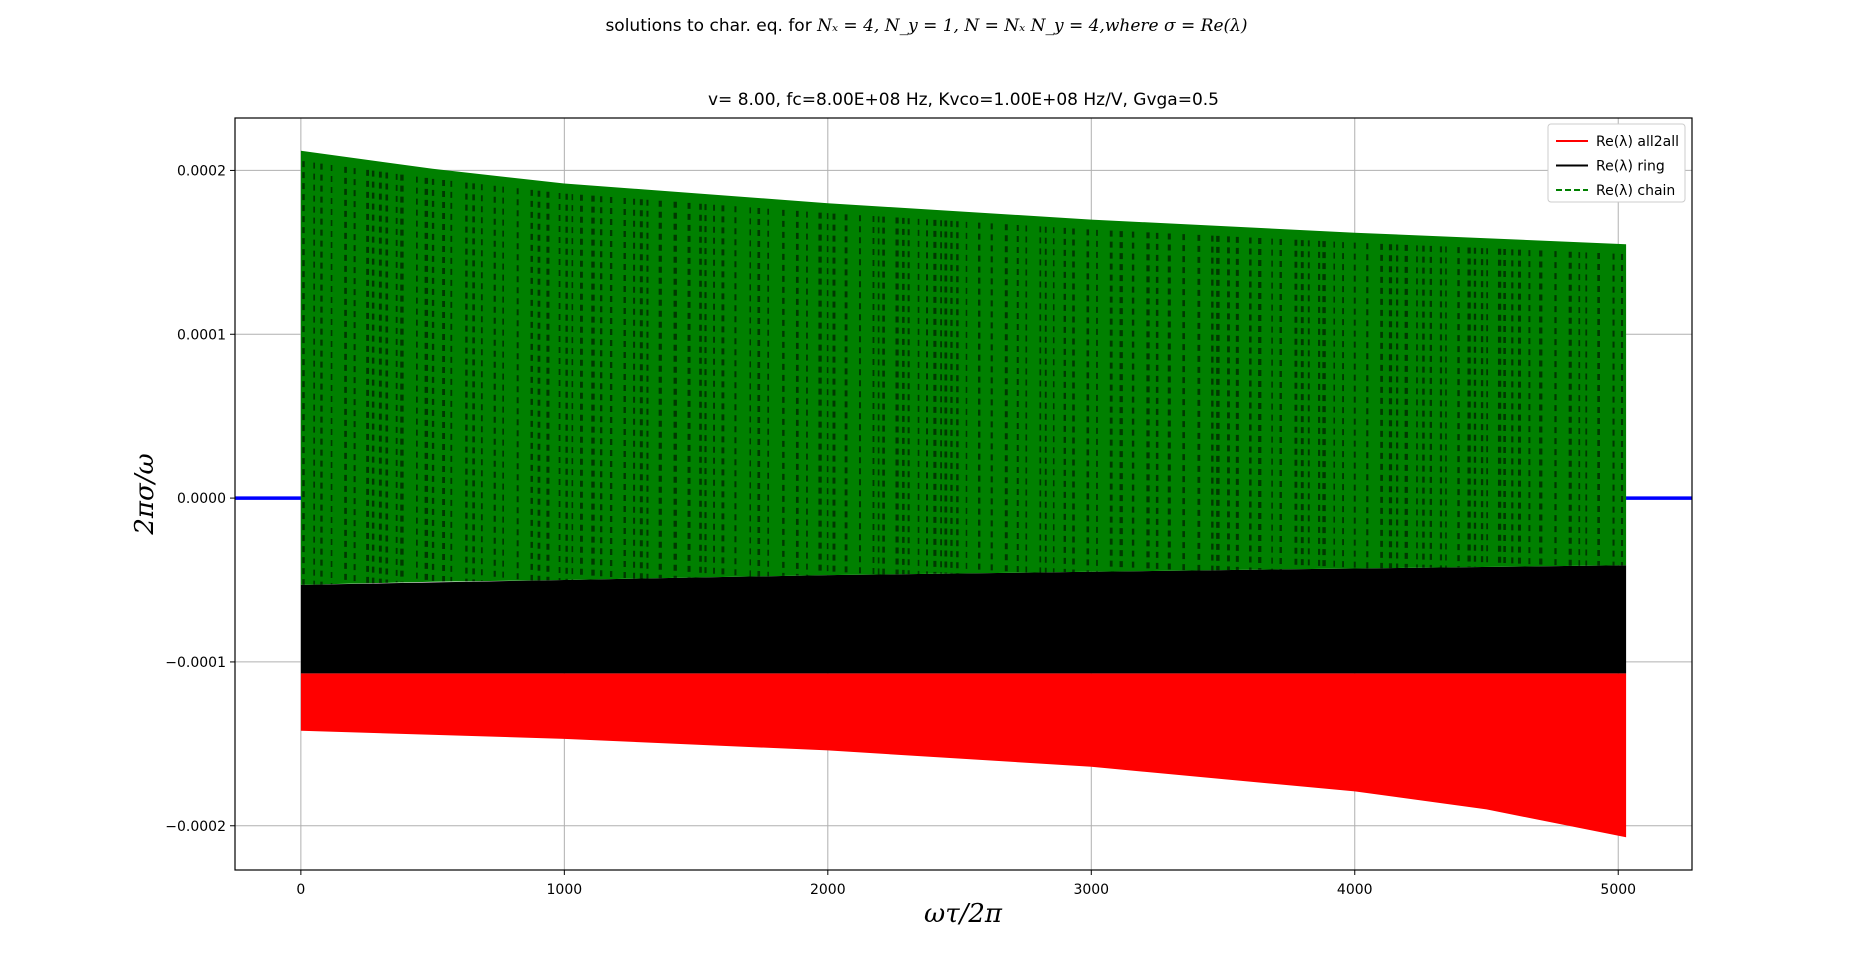  Describe the element at coordinates (1637, 142) in the screenshot. I see `legend-label: Re(λ) all2all` at that location.